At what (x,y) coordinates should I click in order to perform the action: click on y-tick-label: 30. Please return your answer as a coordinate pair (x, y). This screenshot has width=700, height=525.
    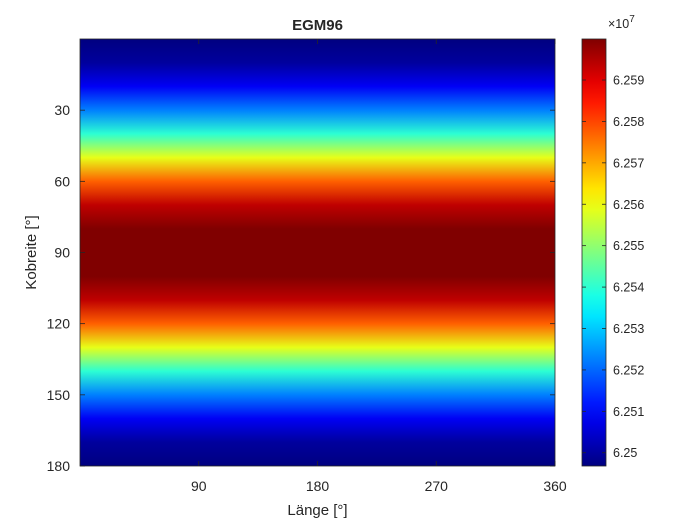
    Looking at the image, I should click on (62, 110).